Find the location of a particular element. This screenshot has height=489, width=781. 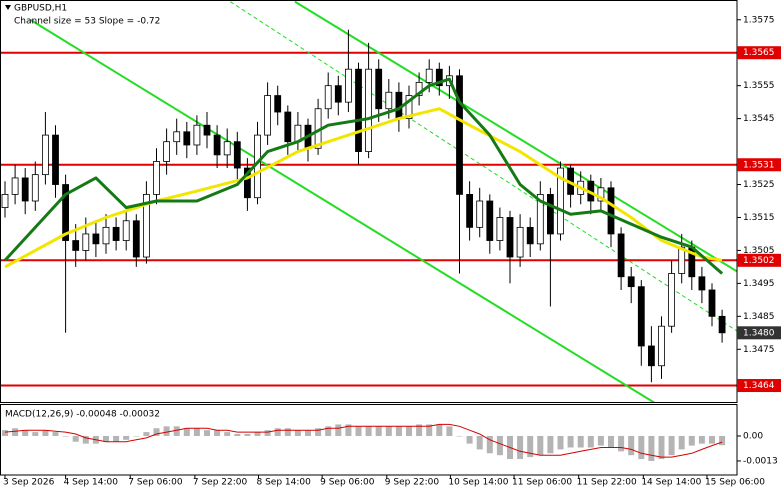

chart-subtitle: Channel size = 53 Slope = -0.72 is located at coordinates (87, 22).